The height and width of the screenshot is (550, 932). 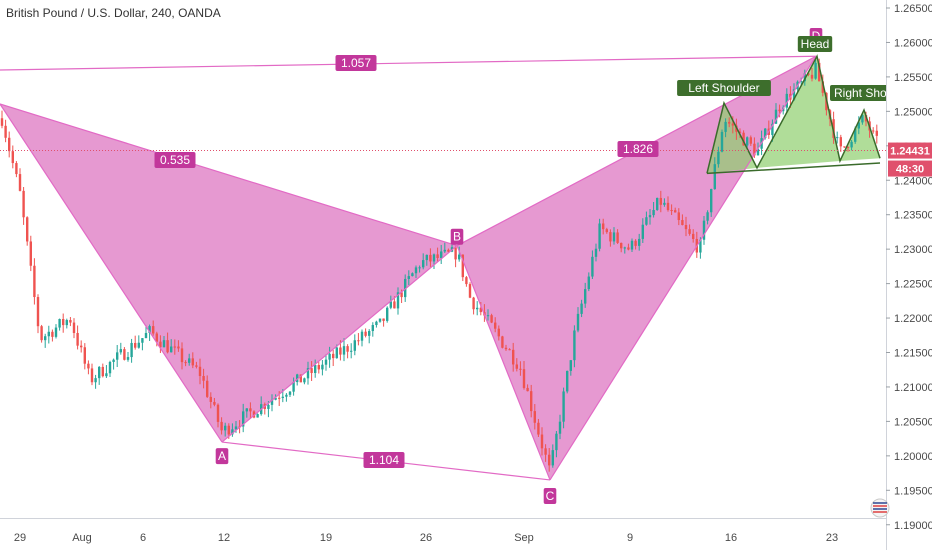 What do you see at coordinates (356, 63) in the screenshot?
I see `ratio-xd-label-box` at bounding box center [356, 63].